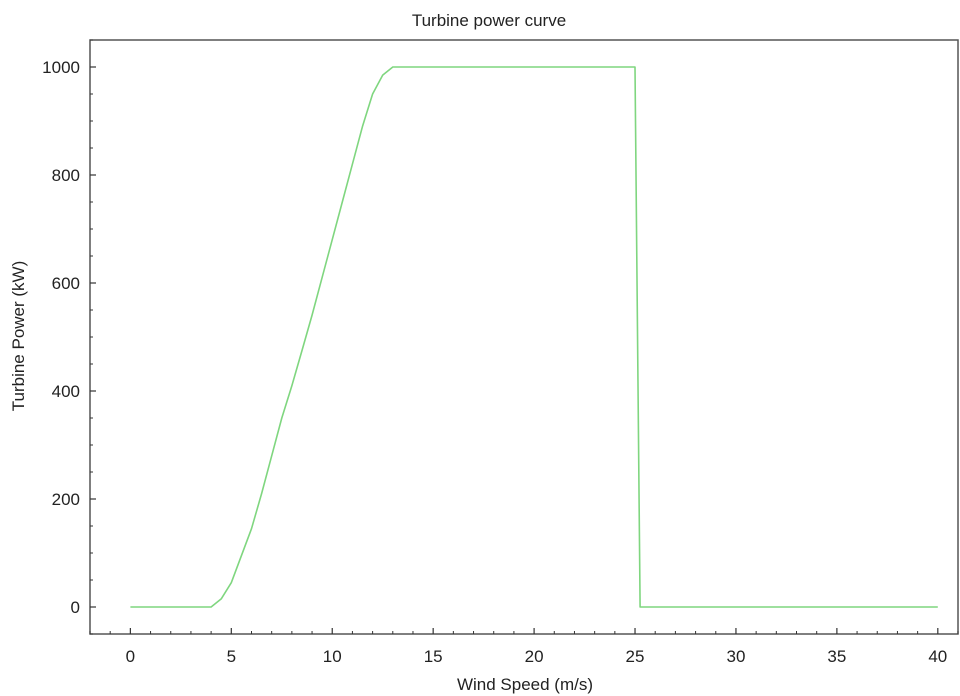  Describe the element at coordinates (836, 656) in the screenshot. I see `x-tick-label: 35` at that location.